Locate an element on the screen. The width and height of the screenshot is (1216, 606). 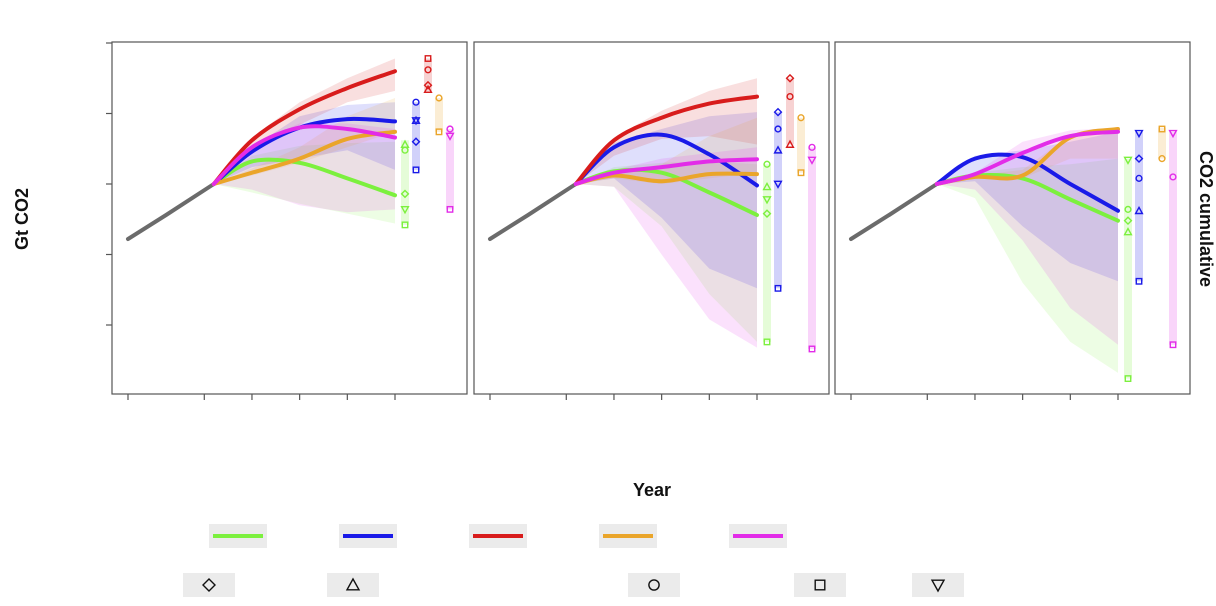
range-bar-ssp3 is located at coordinates (428, 74).